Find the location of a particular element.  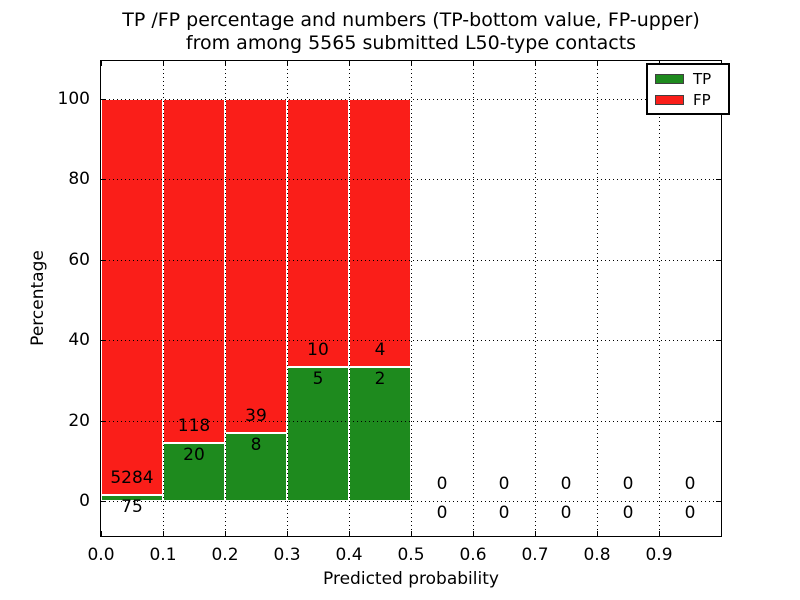

fp-count-label: 4 is located at coordinates (380, 350).